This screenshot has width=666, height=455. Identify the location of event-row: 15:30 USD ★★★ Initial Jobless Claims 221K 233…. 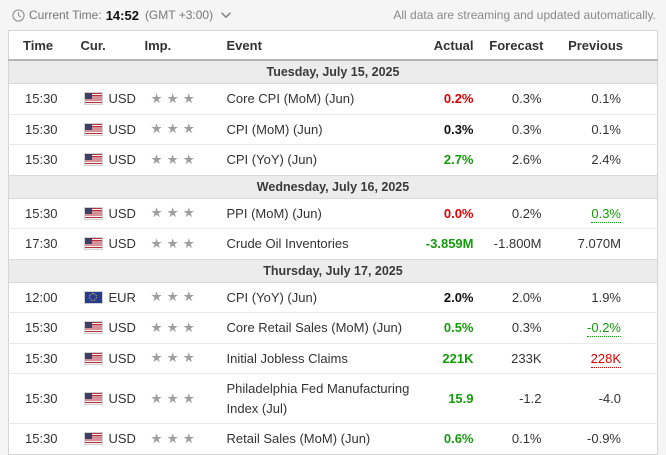
(333, 358).